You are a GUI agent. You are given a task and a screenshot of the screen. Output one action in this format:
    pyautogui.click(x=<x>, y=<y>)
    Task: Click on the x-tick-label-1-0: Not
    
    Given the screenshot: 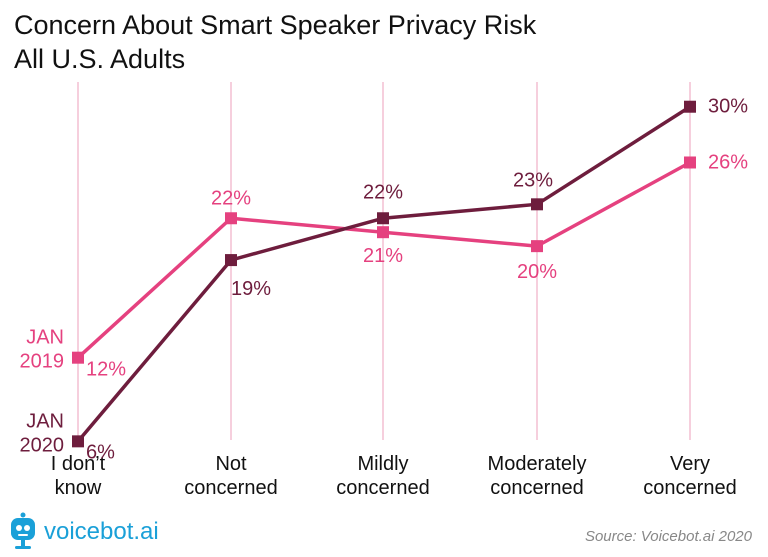 What is the action you would take?
    pyautogui.click(x=231, y=464)
    